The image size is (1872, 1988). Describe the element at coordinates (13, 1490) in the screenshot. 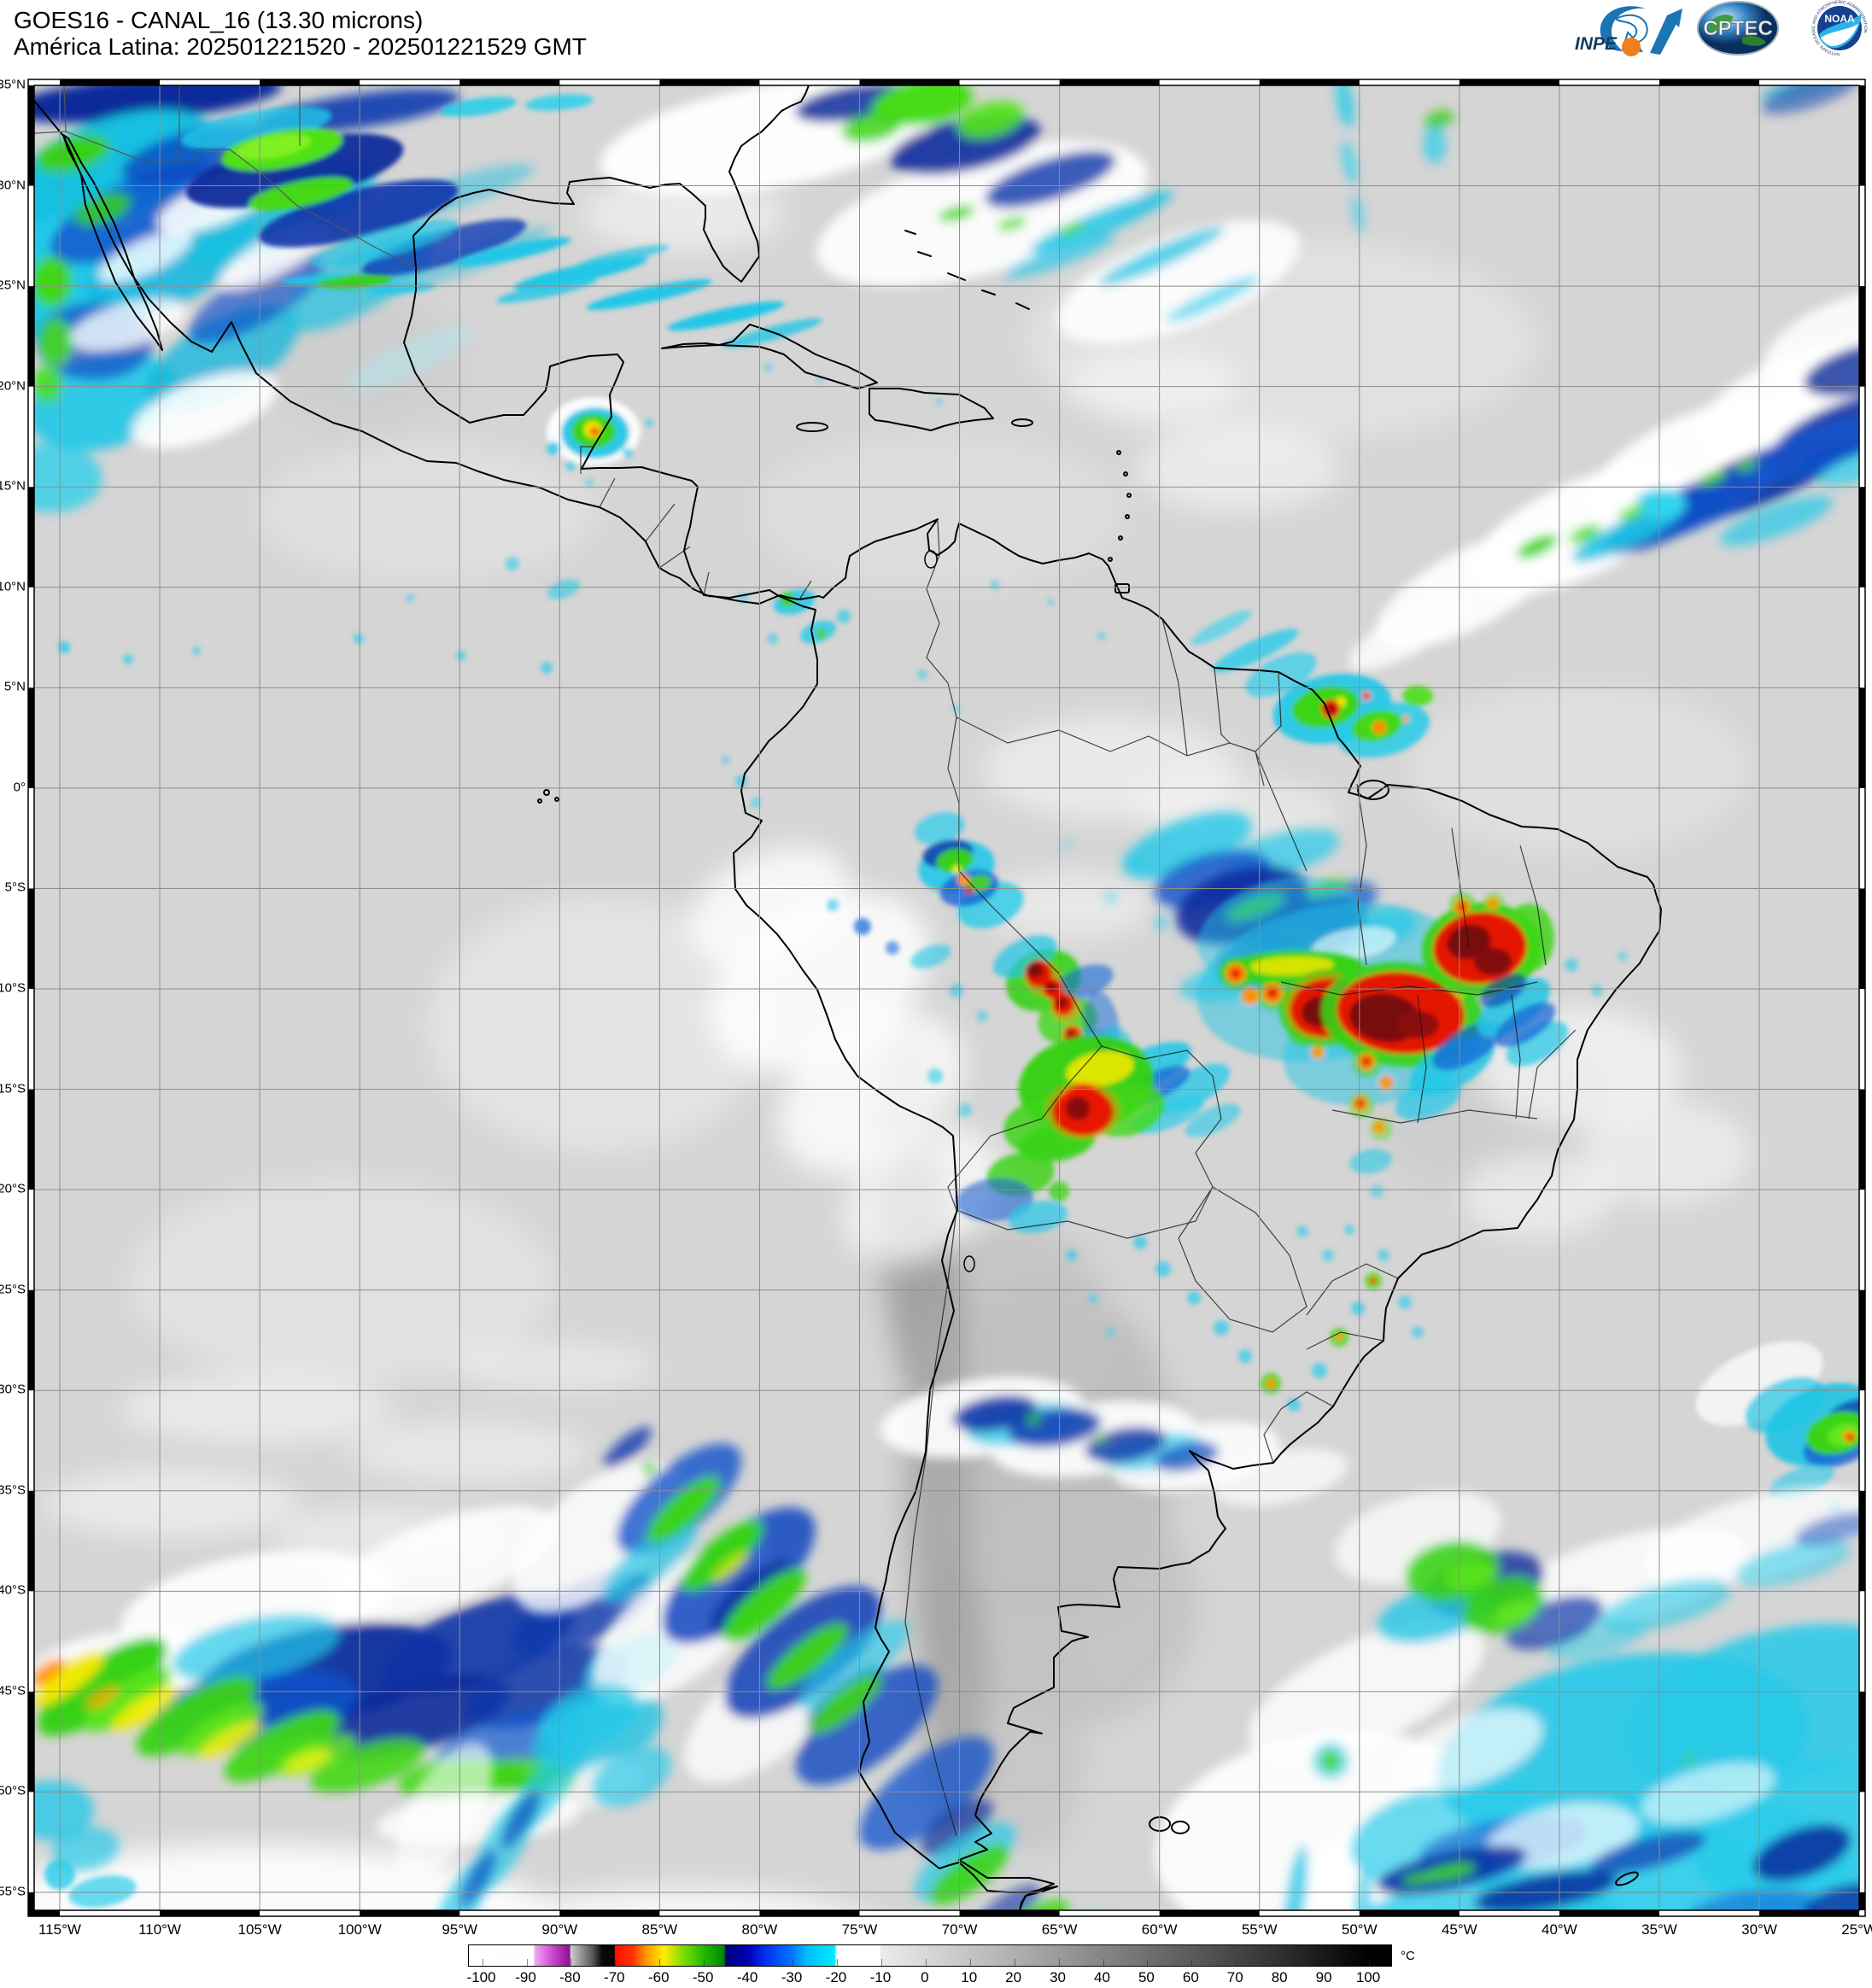

I see `lat-label-35S: 35°S` at that location.